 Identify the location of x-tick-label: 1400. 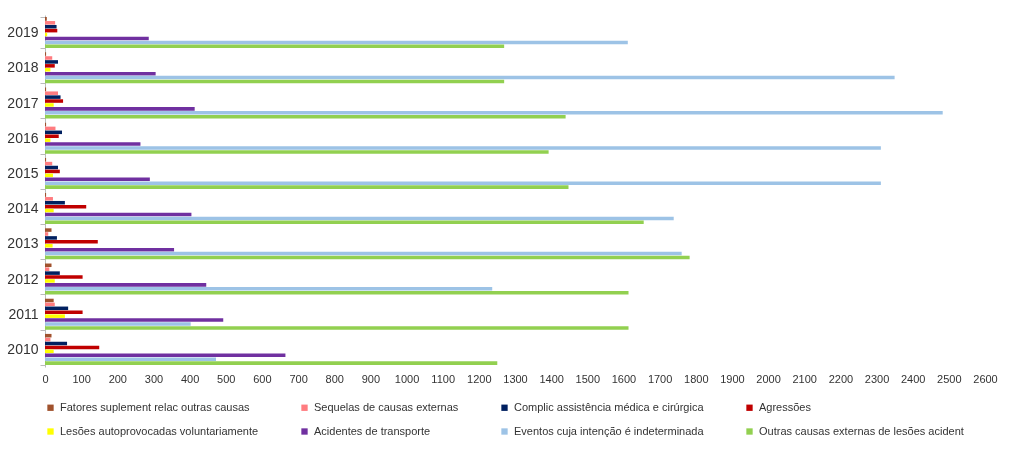
(551, 378).